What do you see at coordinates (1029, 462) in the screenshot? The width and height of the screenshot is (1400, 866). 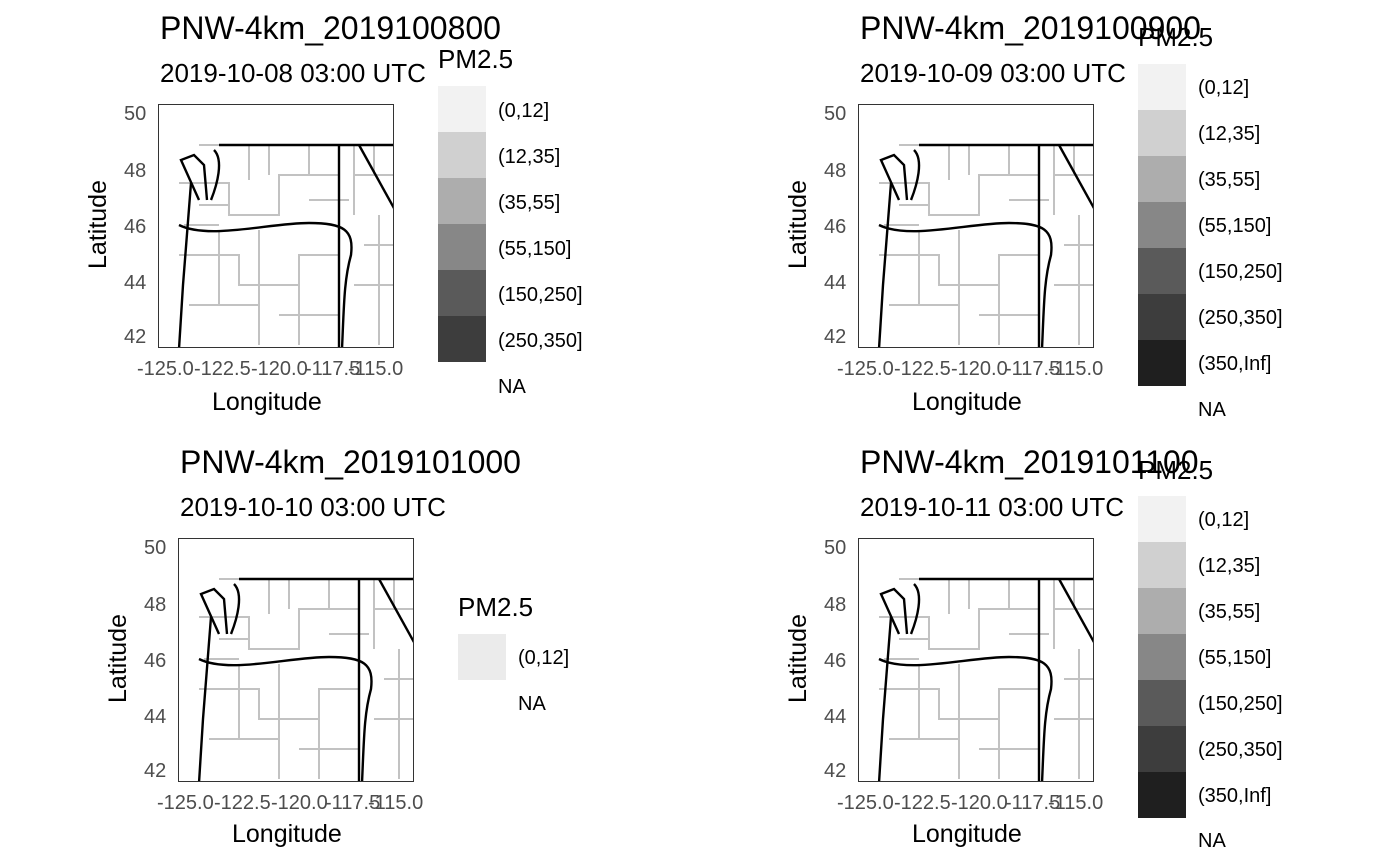 I see `panel-title: PNW-4km_2019101100` at bounding box center [1029, 462].